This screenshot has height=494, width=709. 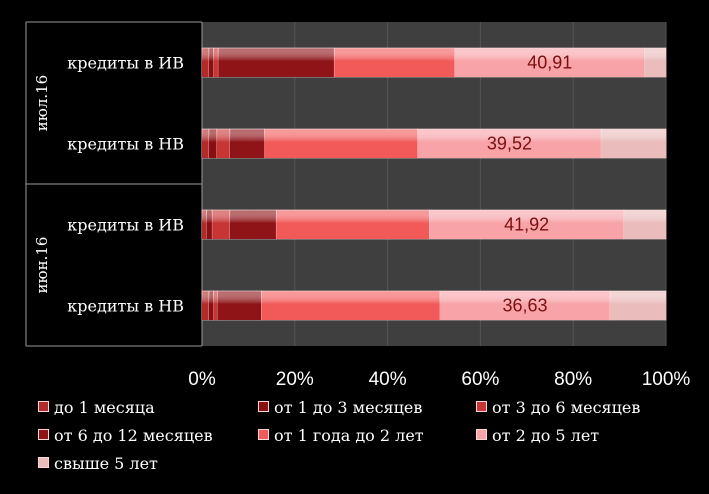 I want to click on data-label: 36,63, so click(x=524, y=306).